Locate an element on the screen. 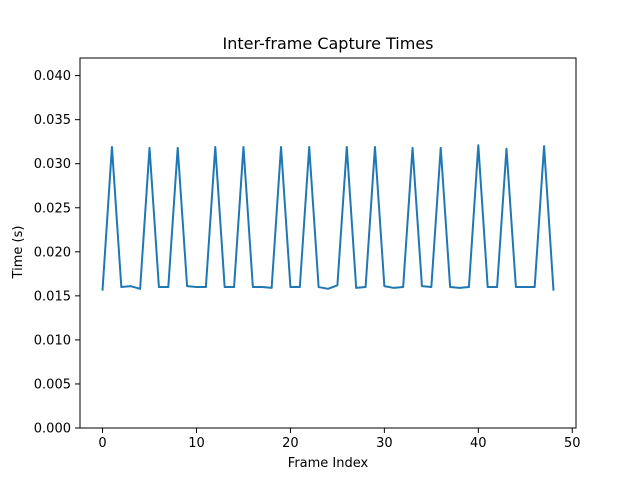  chart-title: Inter-frame Capture Times is located at coordinates (327, 43).